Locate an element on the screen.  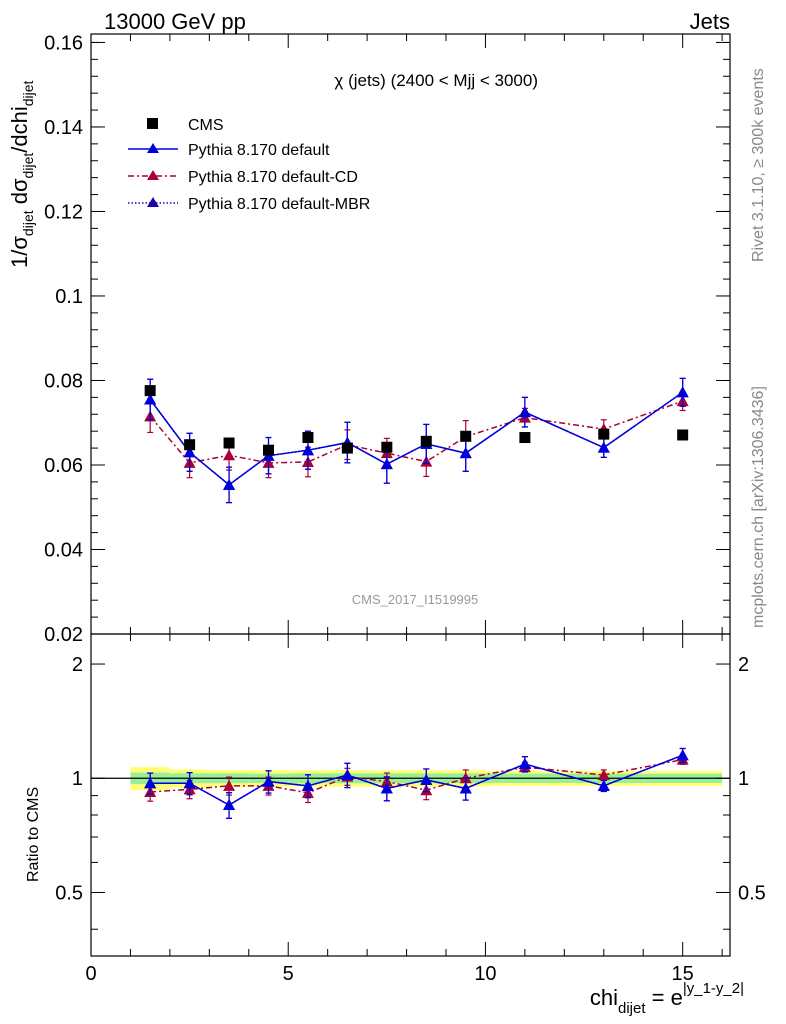
legend-label-cd: Pythia 8.170 default-CD is located at coordinates (273, 177).